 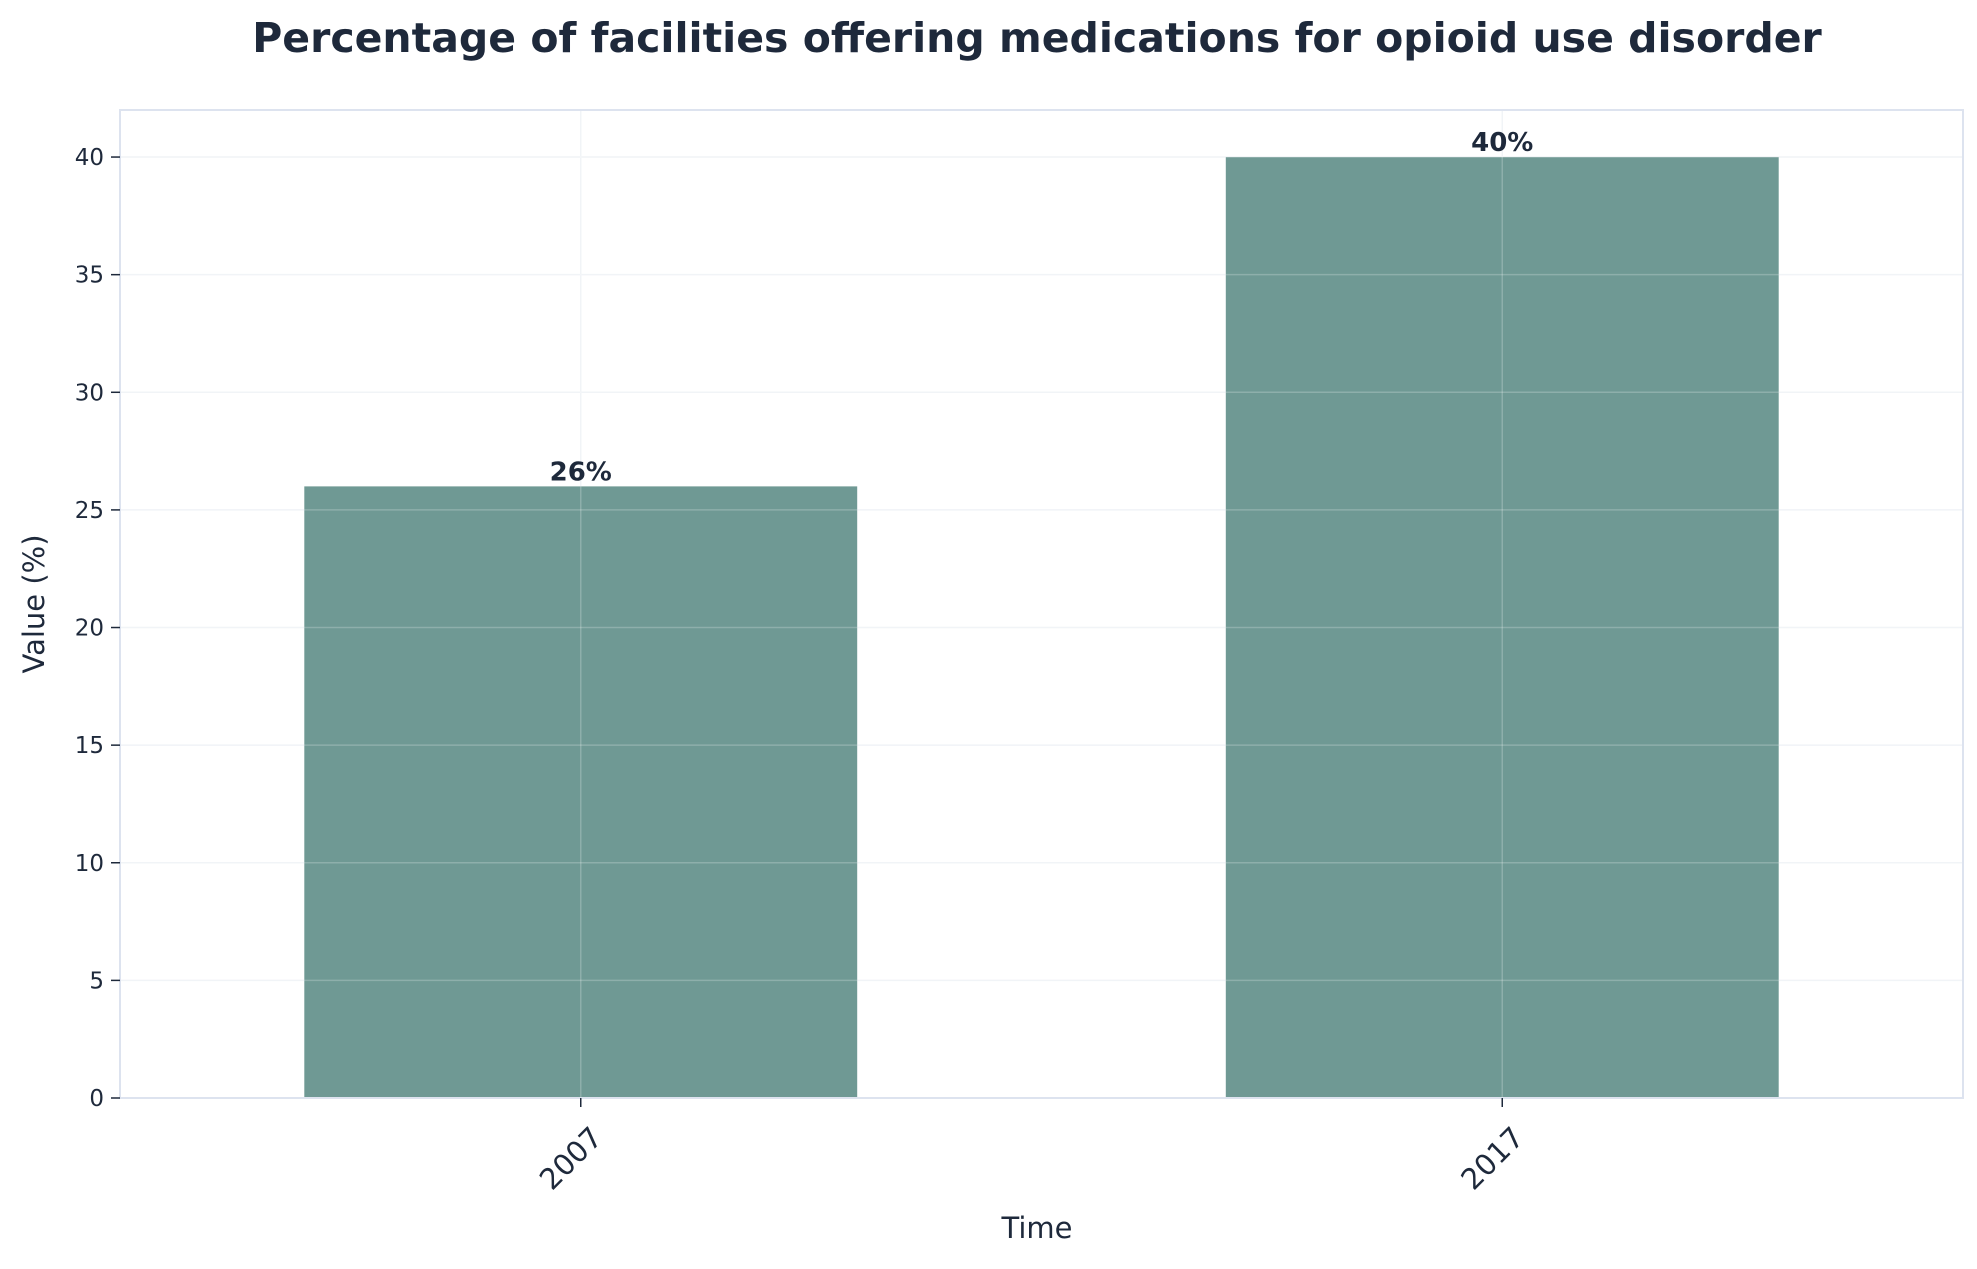 What do you see at coordinates (1037, 1228) in the screenshot?
I see `x-axis-label: Time` at bounding box center [1037, 1228].